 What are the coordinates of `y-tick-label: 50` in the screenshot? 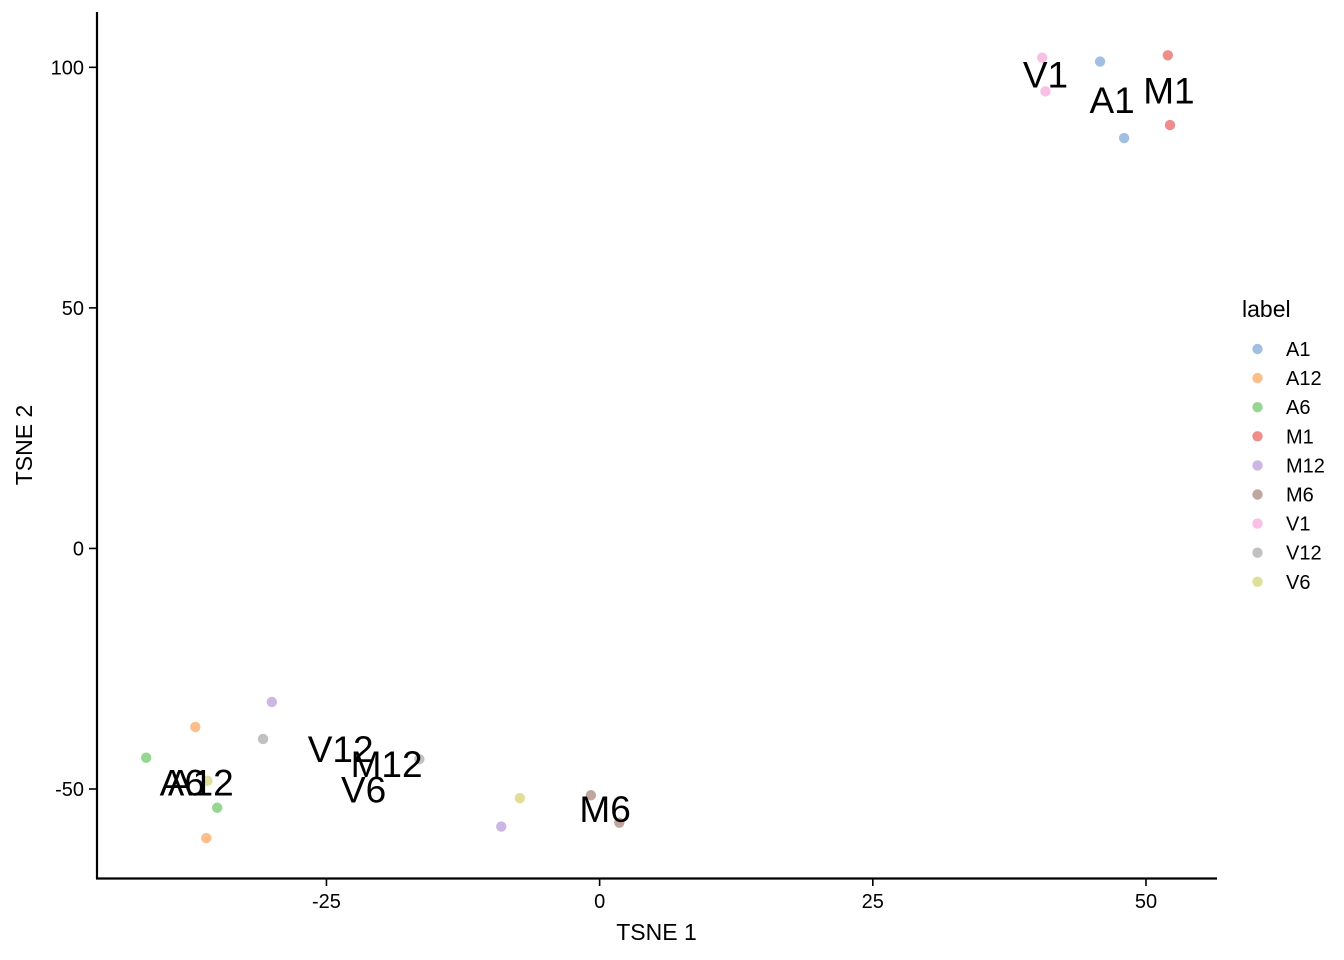 It's located at (73, 309).